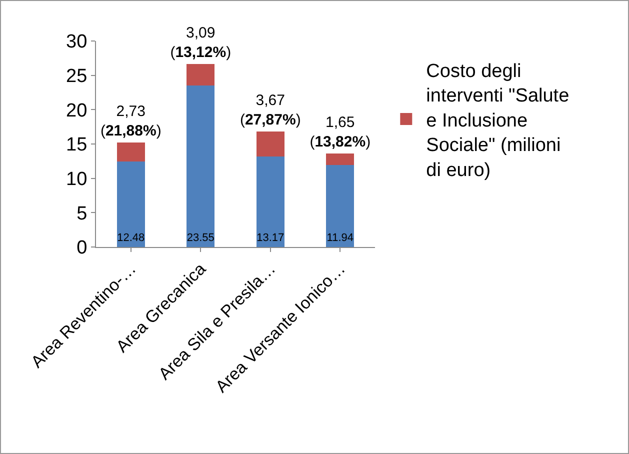 The width and height of the screenshot is (629, 454). What do you see at coordinates (82, 248) in the screenshot?
I see `y-tick-label: 0` at bounding box center [82, 248].